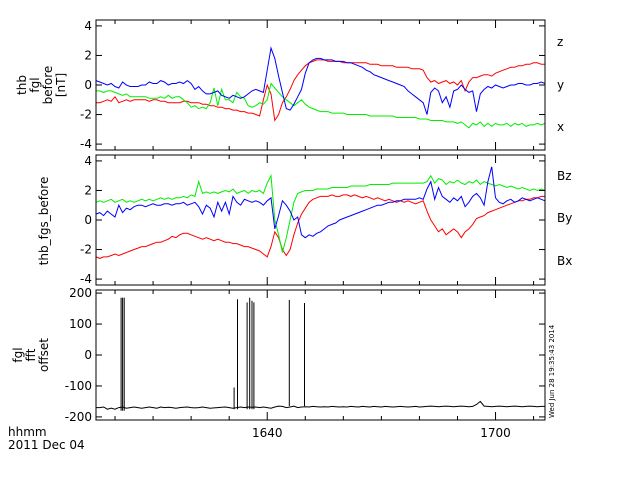 The image size is (640, 480). I want to click on middle-ytick-label-3: 0, so click(88, 220).